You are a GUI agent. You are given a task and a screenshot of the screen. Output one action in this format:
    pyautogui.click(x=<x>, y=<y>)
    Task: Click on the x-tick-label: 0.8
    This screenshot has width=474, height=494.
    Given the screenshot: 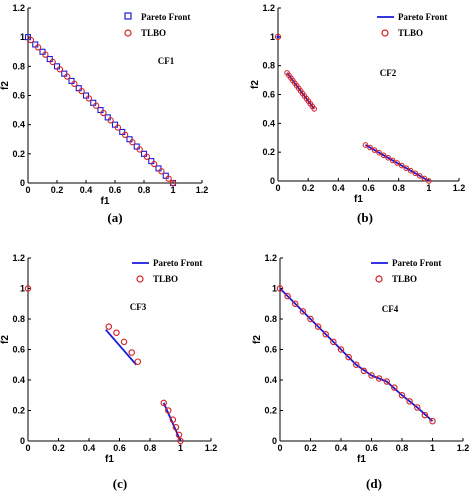 What is the action you would take?
    pyautogui.click(x=144, y=190)
    